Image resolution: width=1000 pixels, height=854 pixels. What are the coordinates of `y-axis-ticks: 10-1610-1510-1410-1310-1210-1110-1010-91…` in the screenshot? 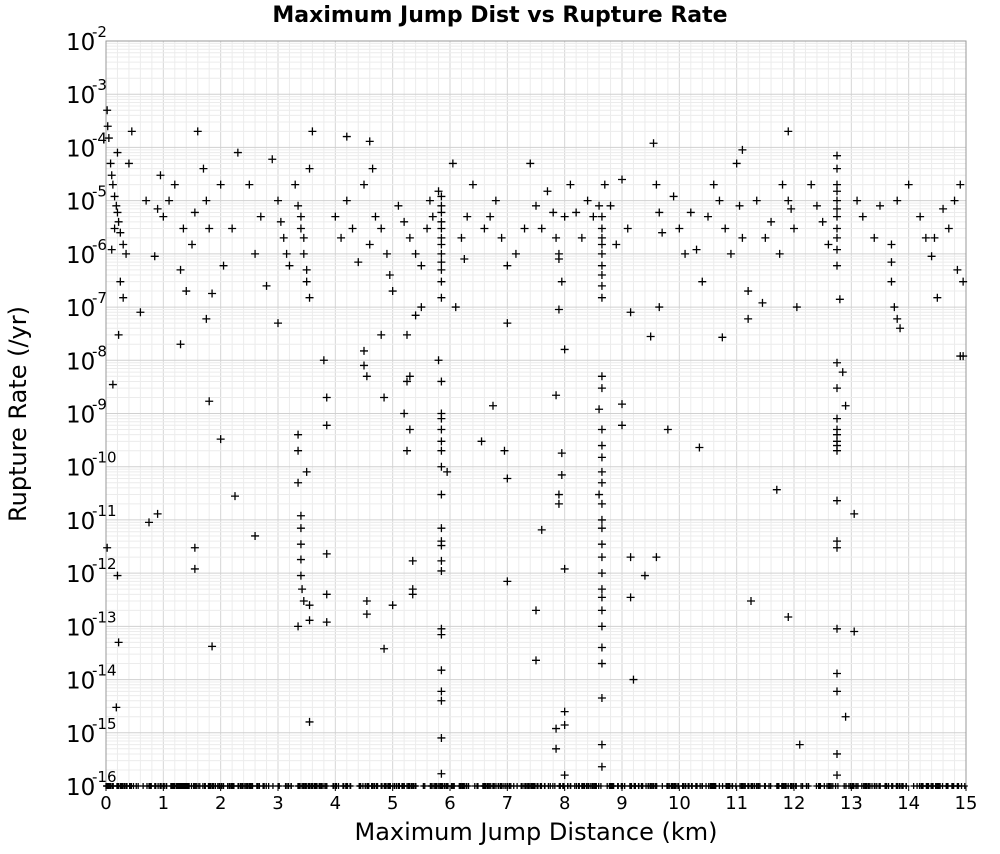 It's located at (91, 412).